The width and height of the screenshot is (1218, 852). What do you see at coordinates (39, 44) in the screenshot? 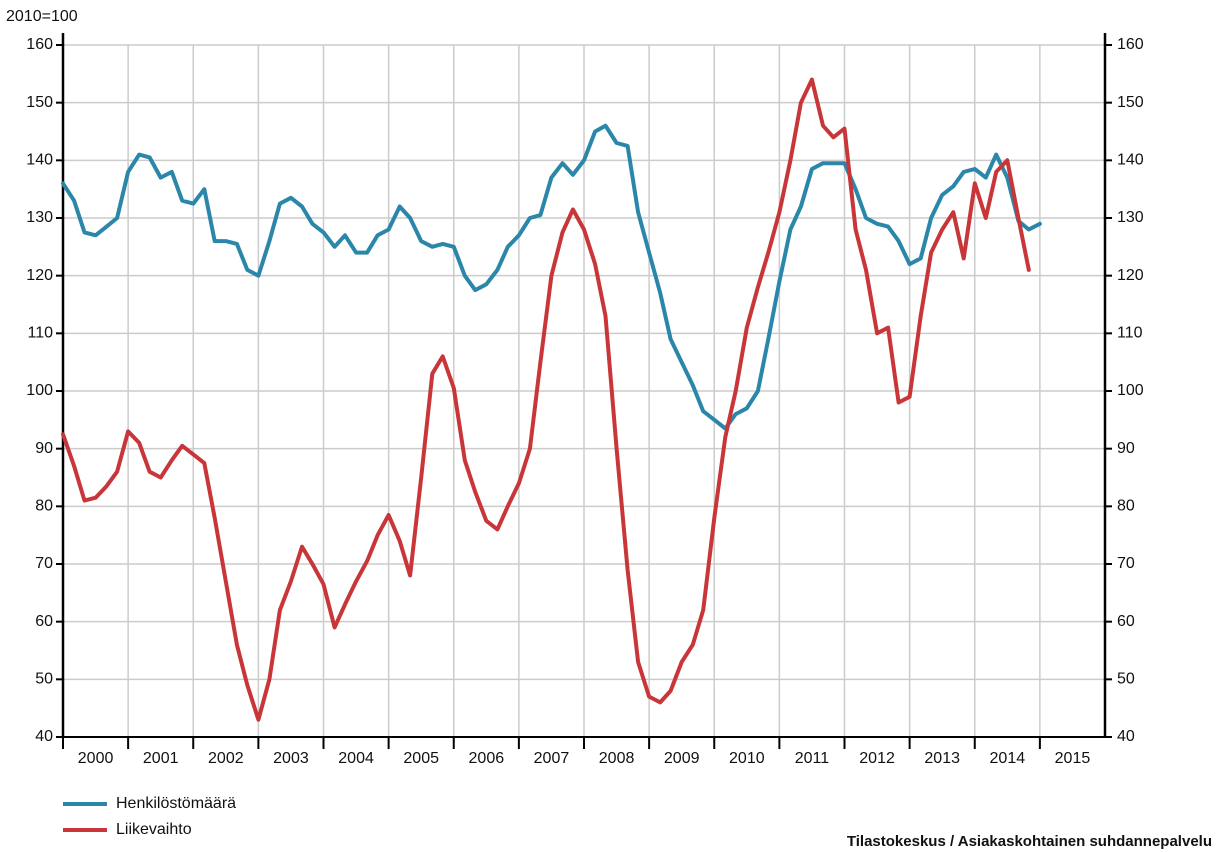
I see `y-tick-label: 160` at bounding box center [39, 44].